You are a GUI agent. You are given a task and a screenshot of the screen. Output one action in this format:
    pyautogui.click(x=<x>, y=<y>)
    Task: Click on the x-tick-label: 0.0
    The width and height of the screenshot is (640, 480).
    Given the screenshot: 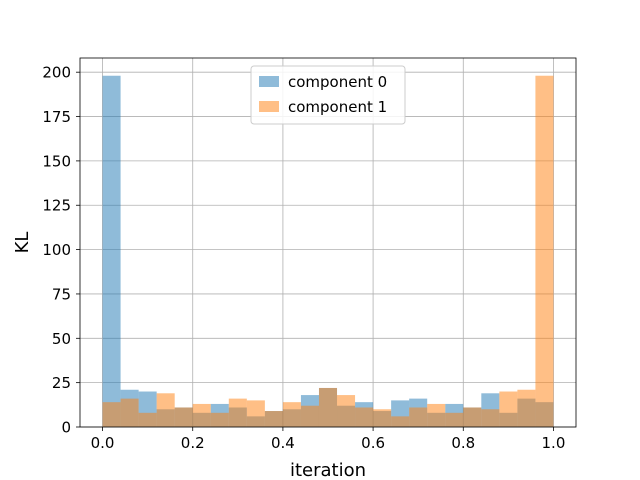 What is the action you would take?
    pyautogui.click(x=103, y=443)
    